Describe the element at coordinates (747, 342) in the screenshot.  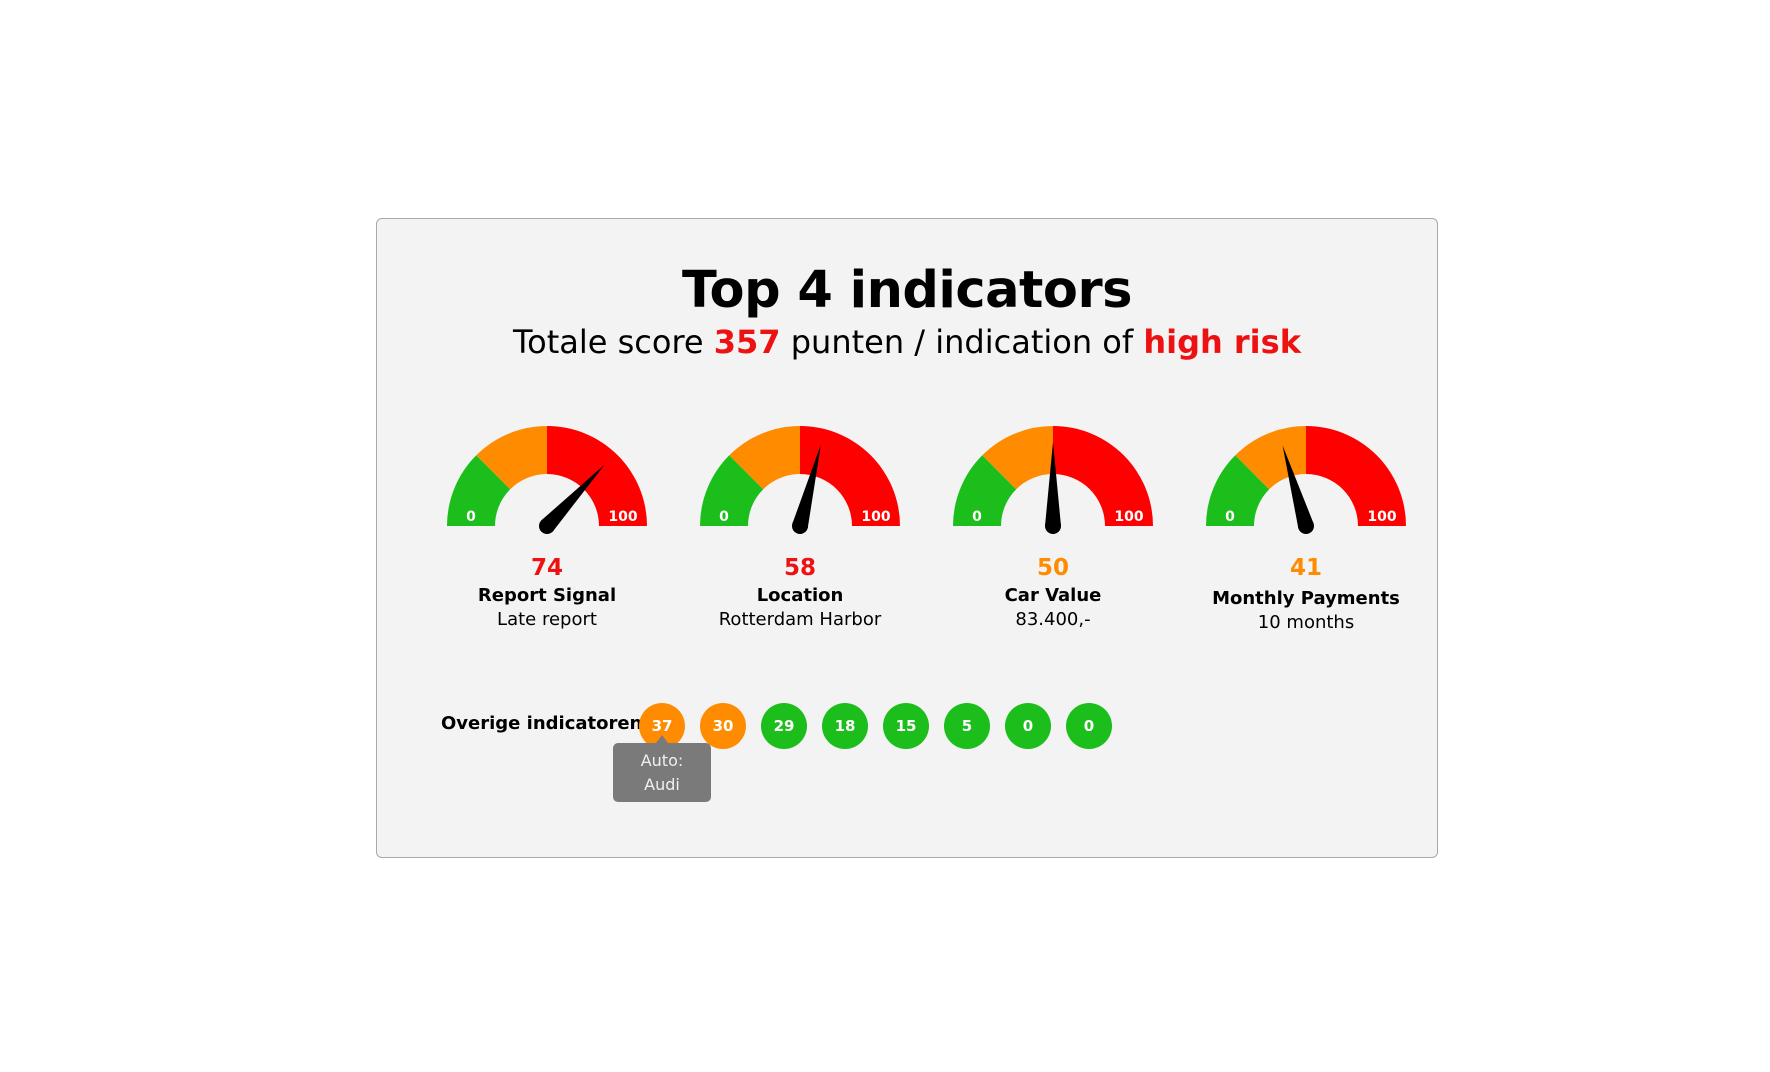
I see `total-score: 357` at that location.